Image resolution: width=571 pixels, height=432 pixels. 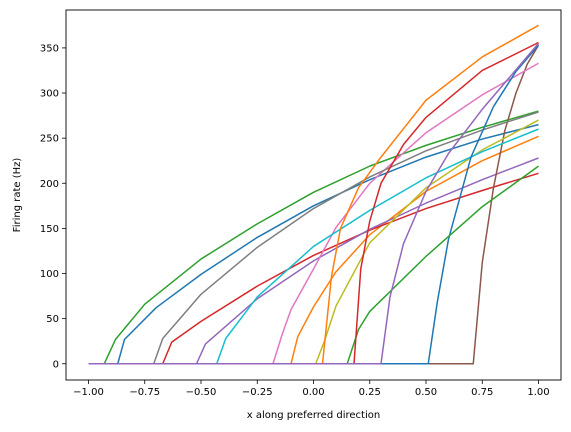 What do you see at coordinates (370, 392) in the screenshot?
I see `x-tick-label: 0.25` at bounding box center [370, 392].